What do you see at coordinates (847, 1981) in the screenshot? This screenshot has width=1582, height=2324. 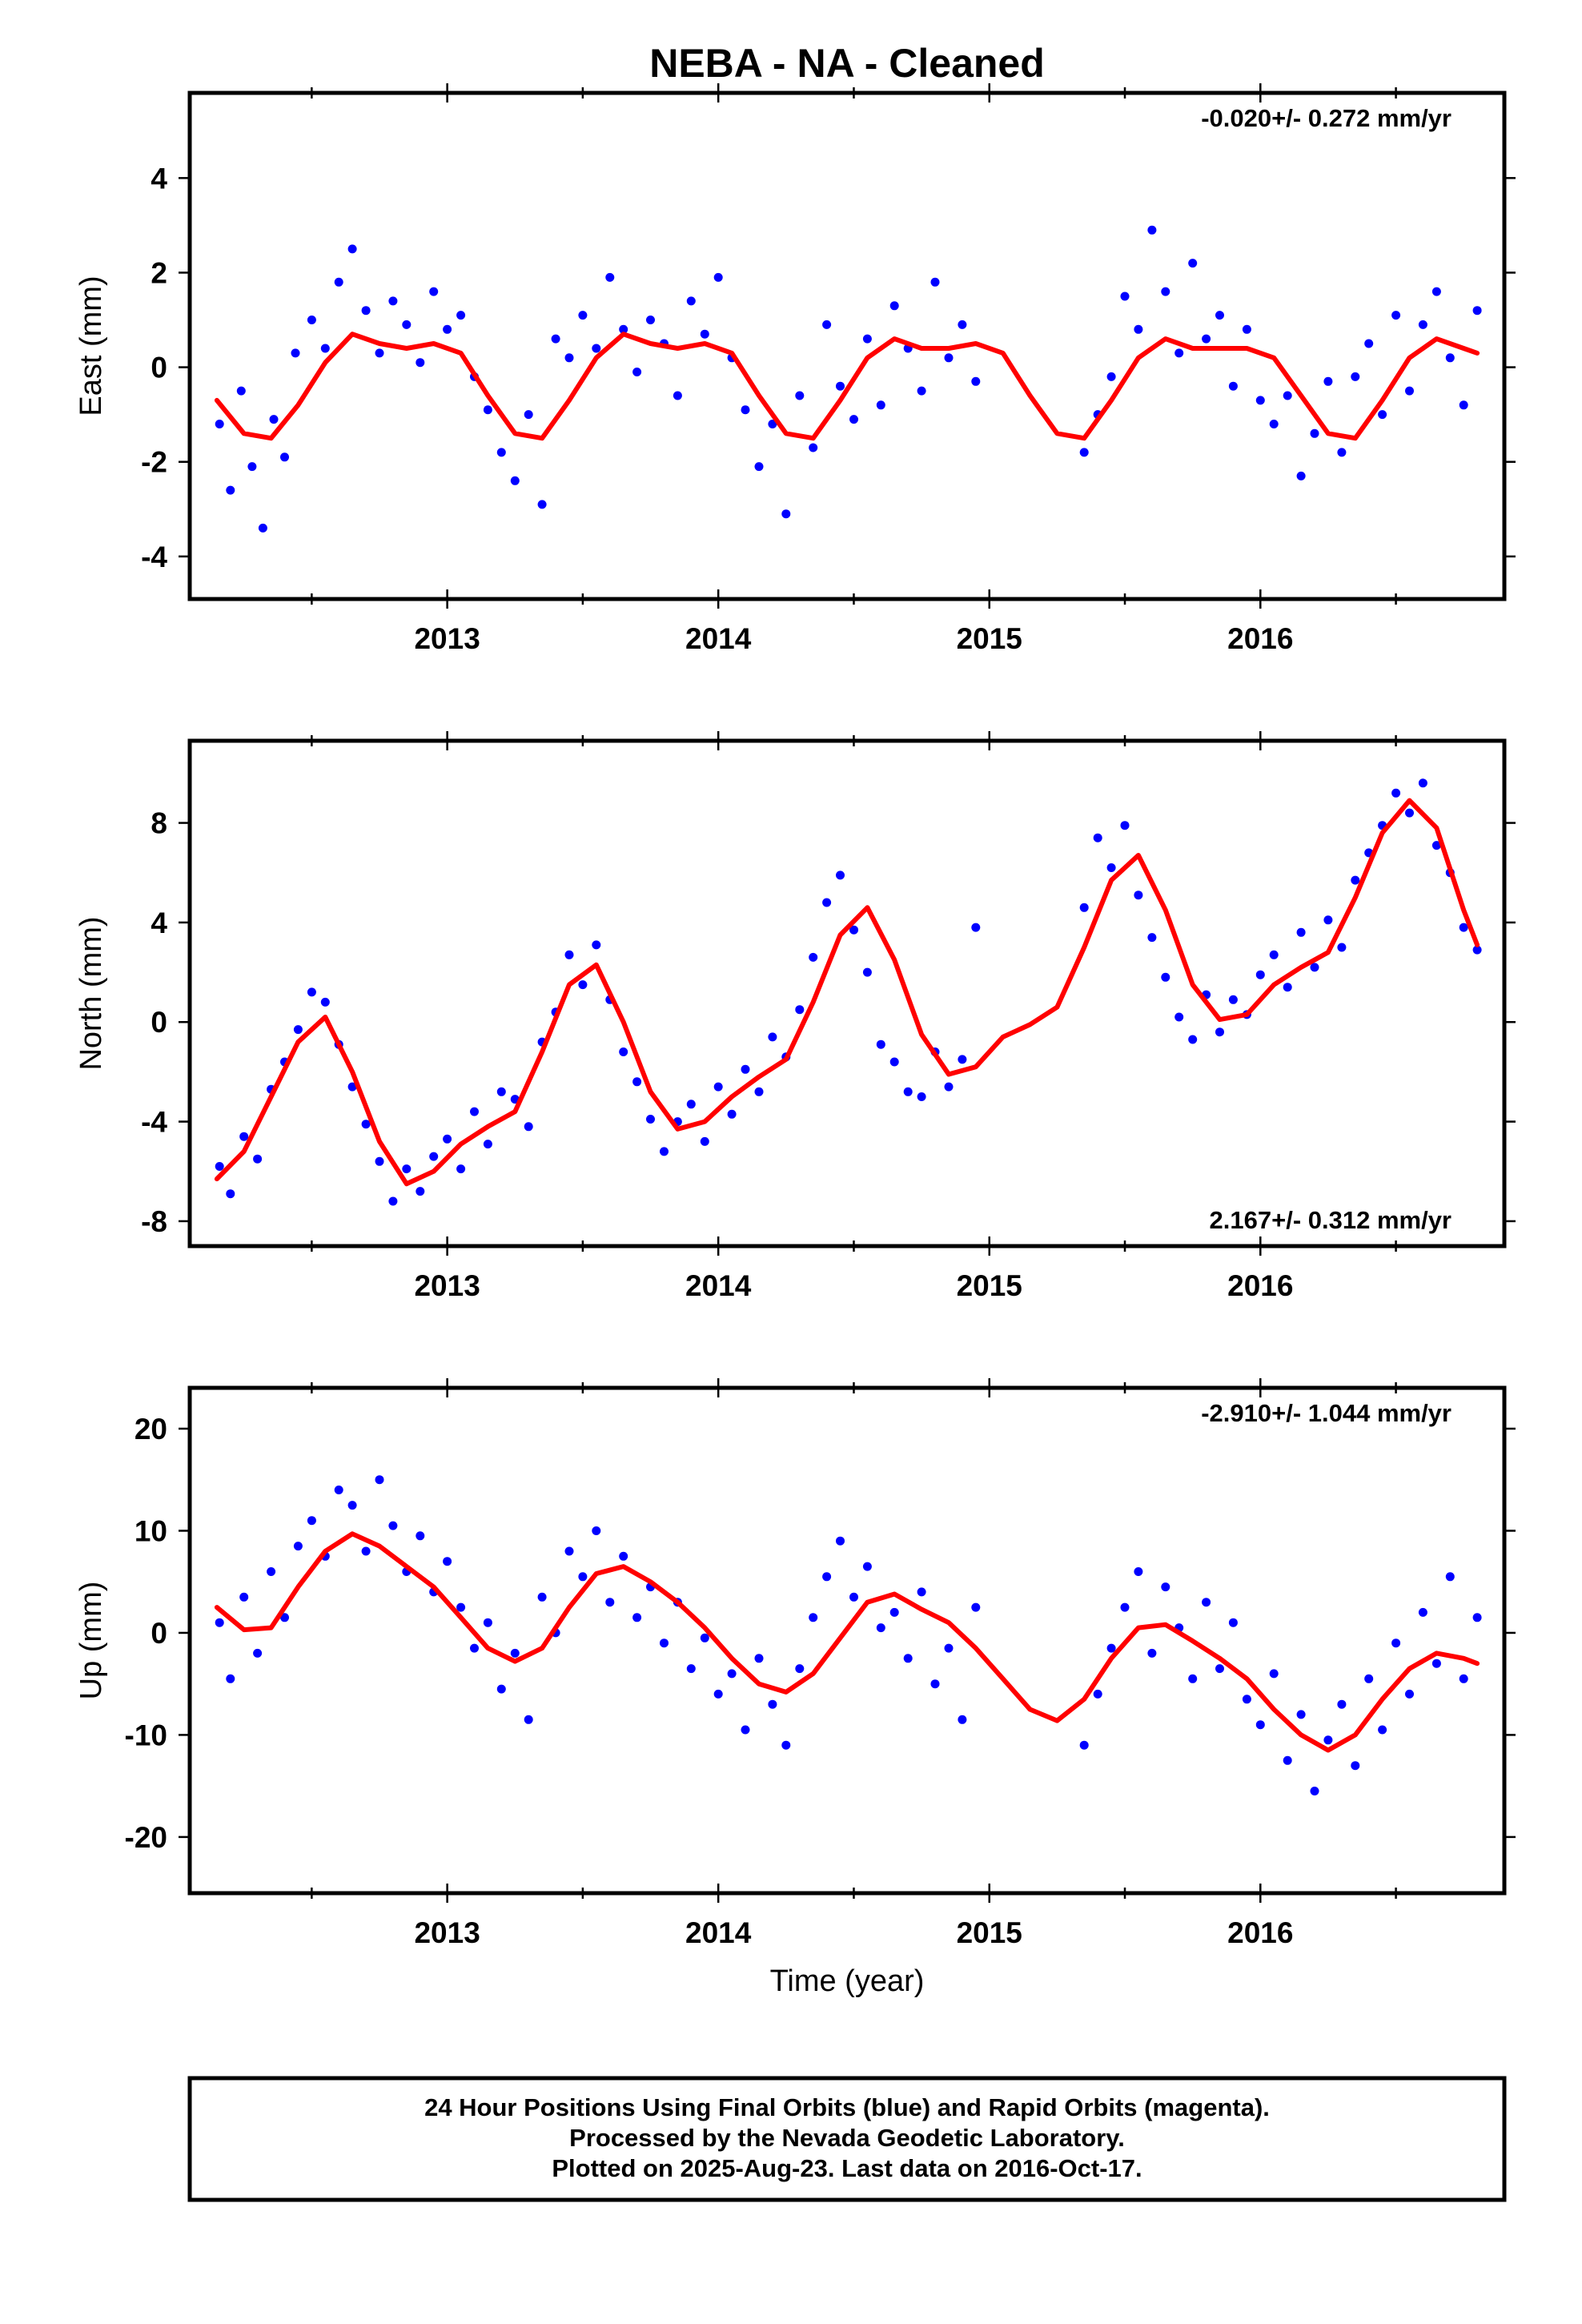 I see `up-x-axis-label: Time (year)` at bounding box center [847, 1981].